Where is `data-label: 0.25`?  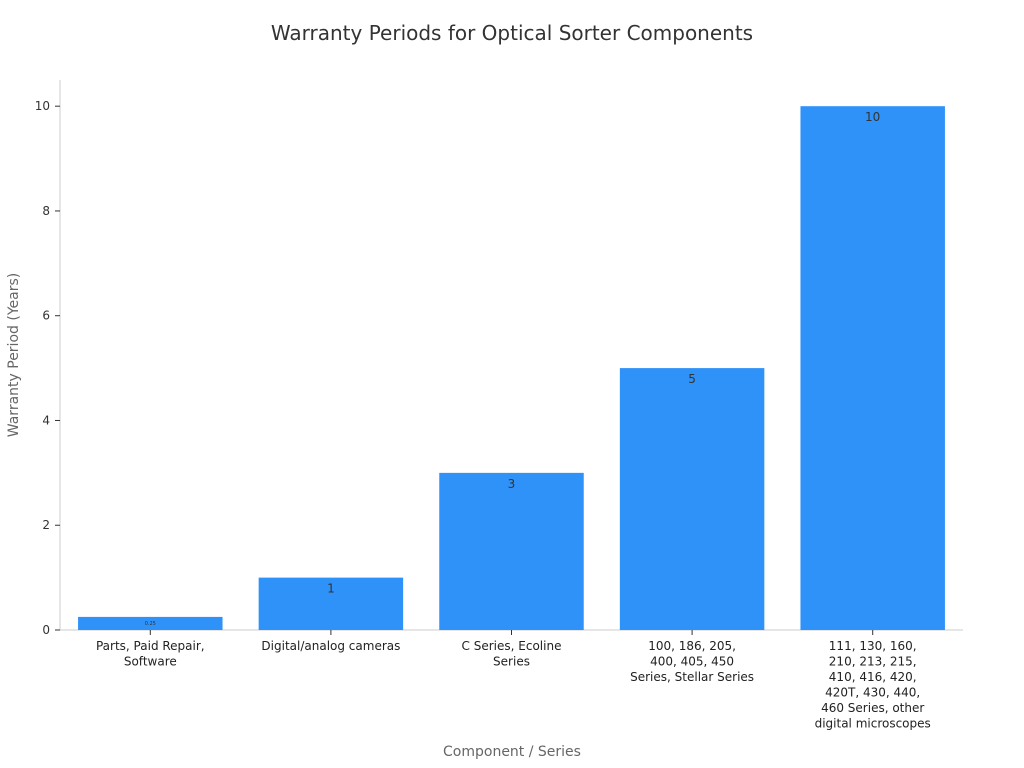 data-label: 0.25 is located at coordinates (150, 624).